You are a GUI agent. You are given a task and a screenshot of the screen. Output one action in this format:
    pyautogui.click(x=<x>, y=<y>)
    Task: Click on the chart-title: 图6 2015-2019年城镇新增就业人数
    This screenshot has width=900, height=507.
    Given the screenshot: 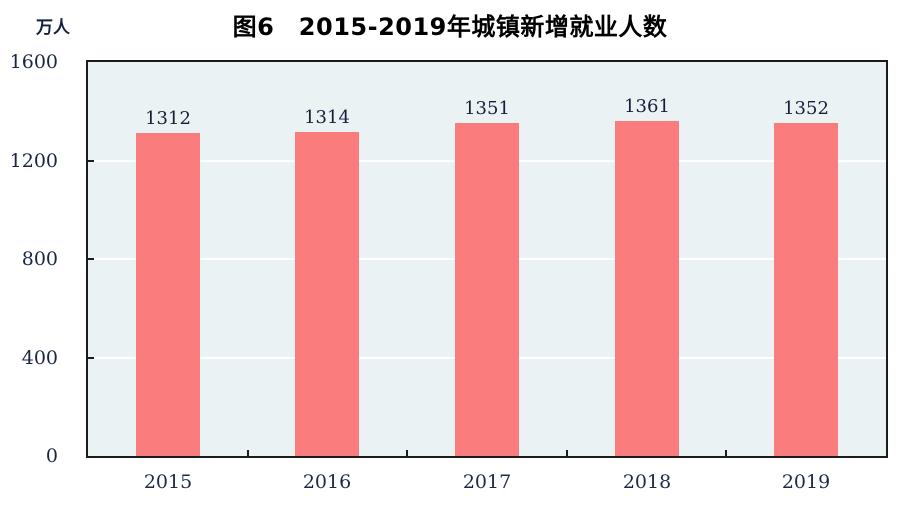 What is the action you would take?
    pyautogui.click(x=450, y=27)
    